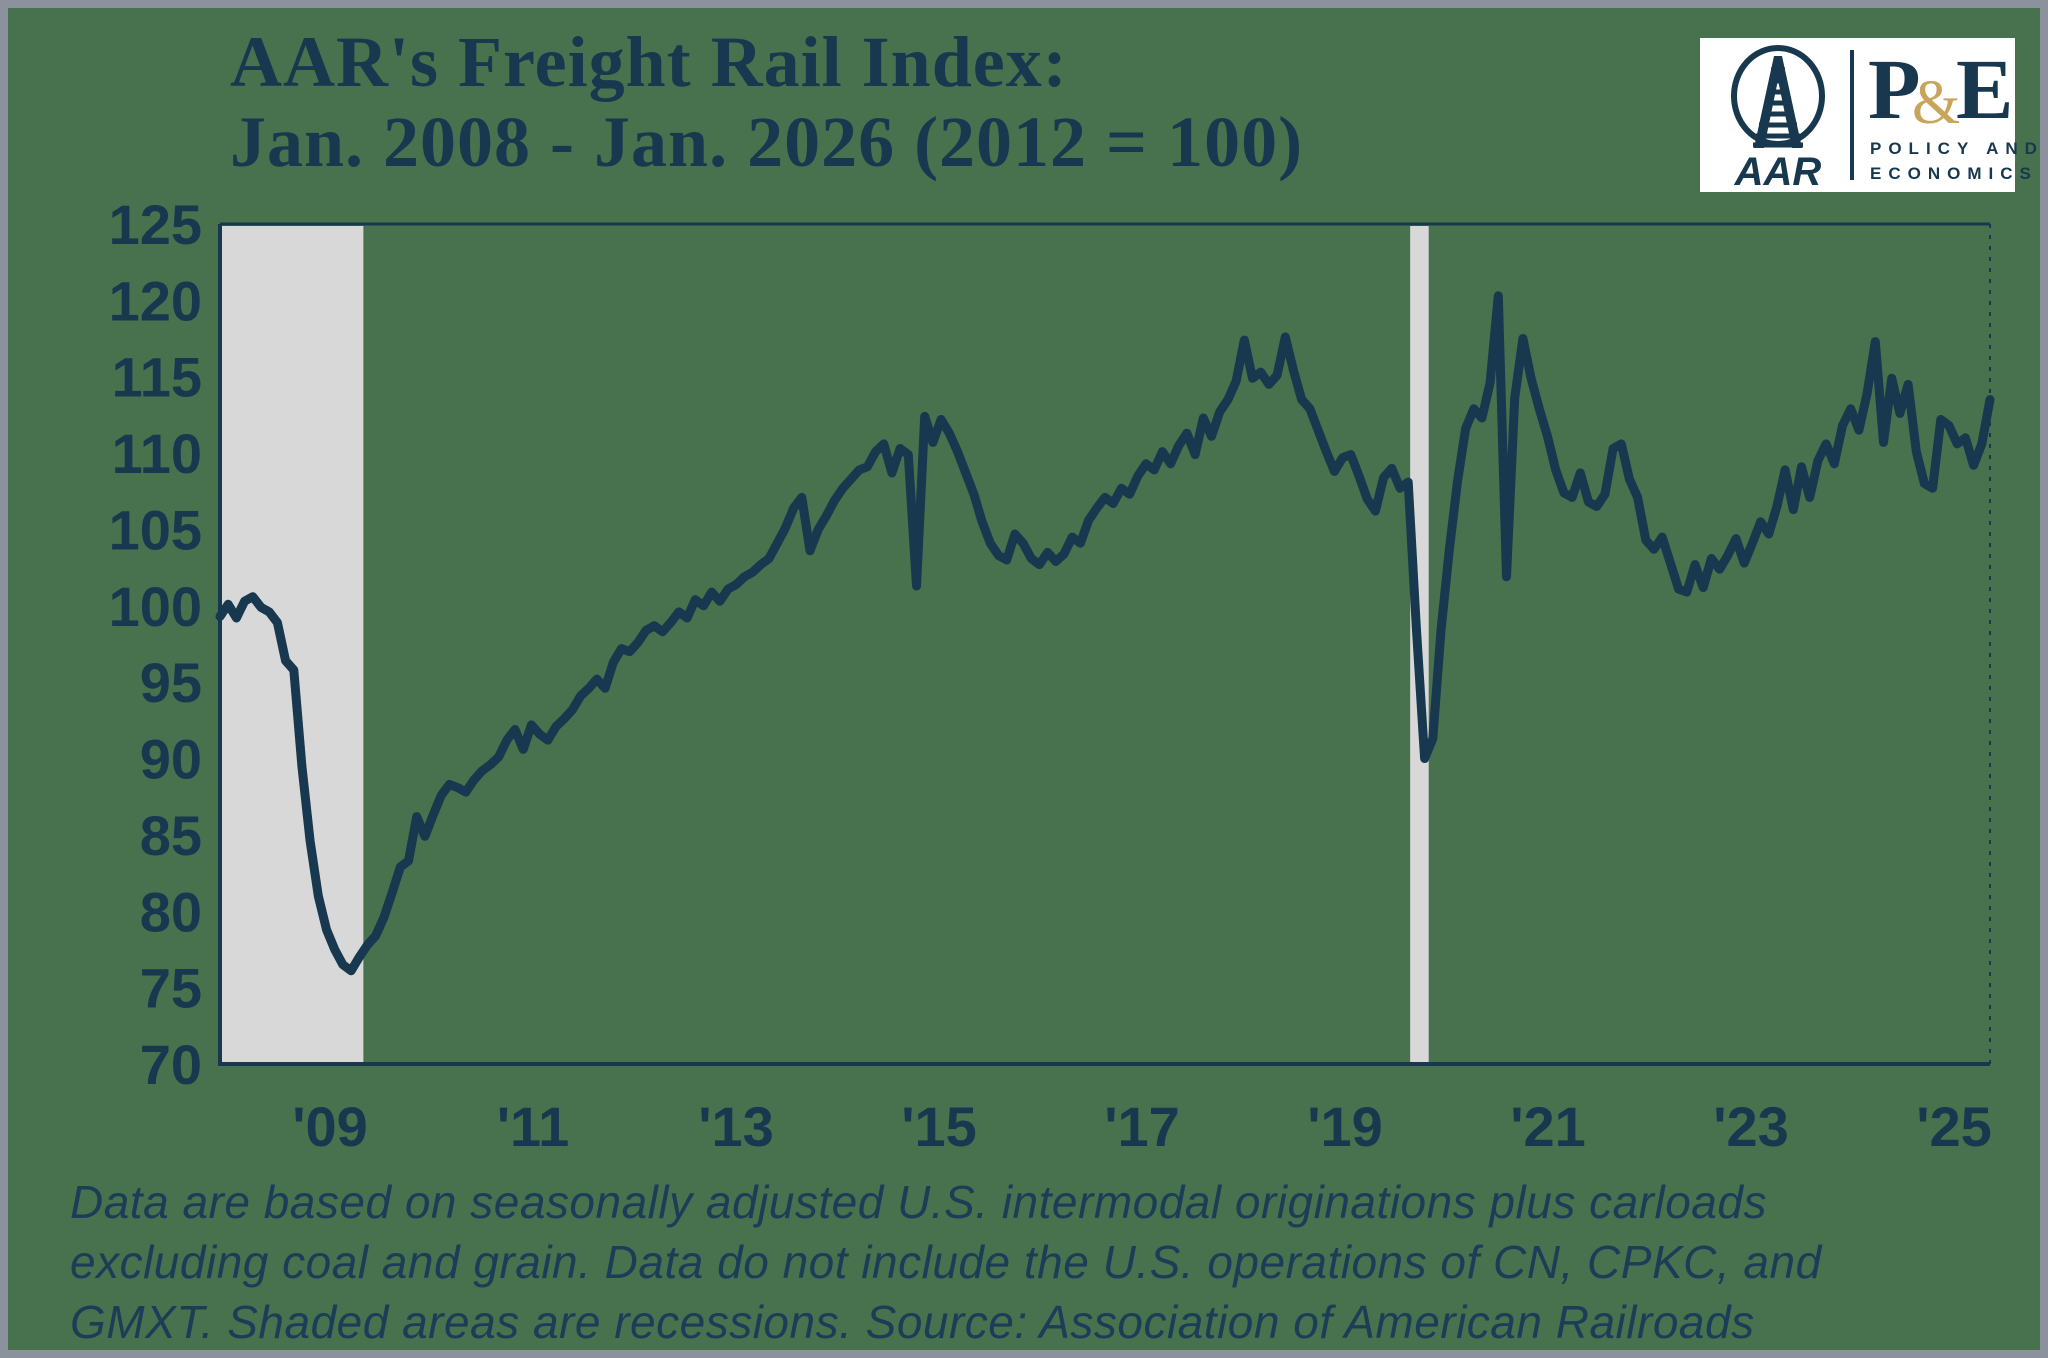 The width and height of the screenshot is (2048, 1358). What do you see at coordinates (1936, 103) in the screenshot?
I see `pe-monogram-ampersand: &` at bounding box center [1936, 103].